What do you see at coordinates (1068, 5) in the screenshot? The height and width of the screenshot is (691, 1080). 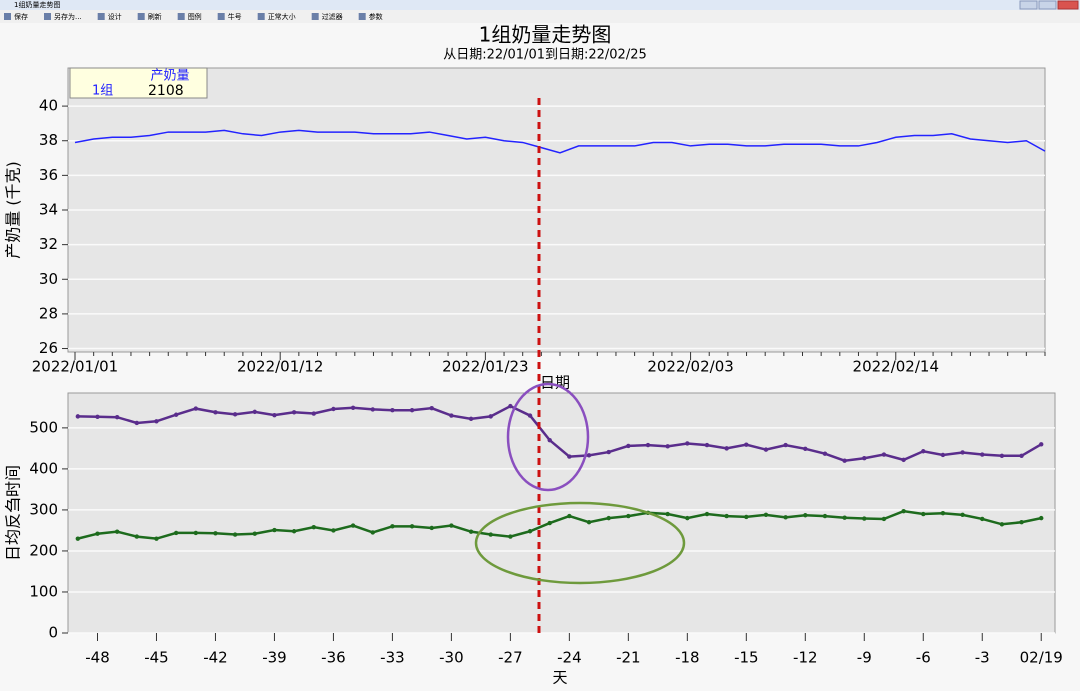 I see `close-button` at bounding box center [1068, 5].